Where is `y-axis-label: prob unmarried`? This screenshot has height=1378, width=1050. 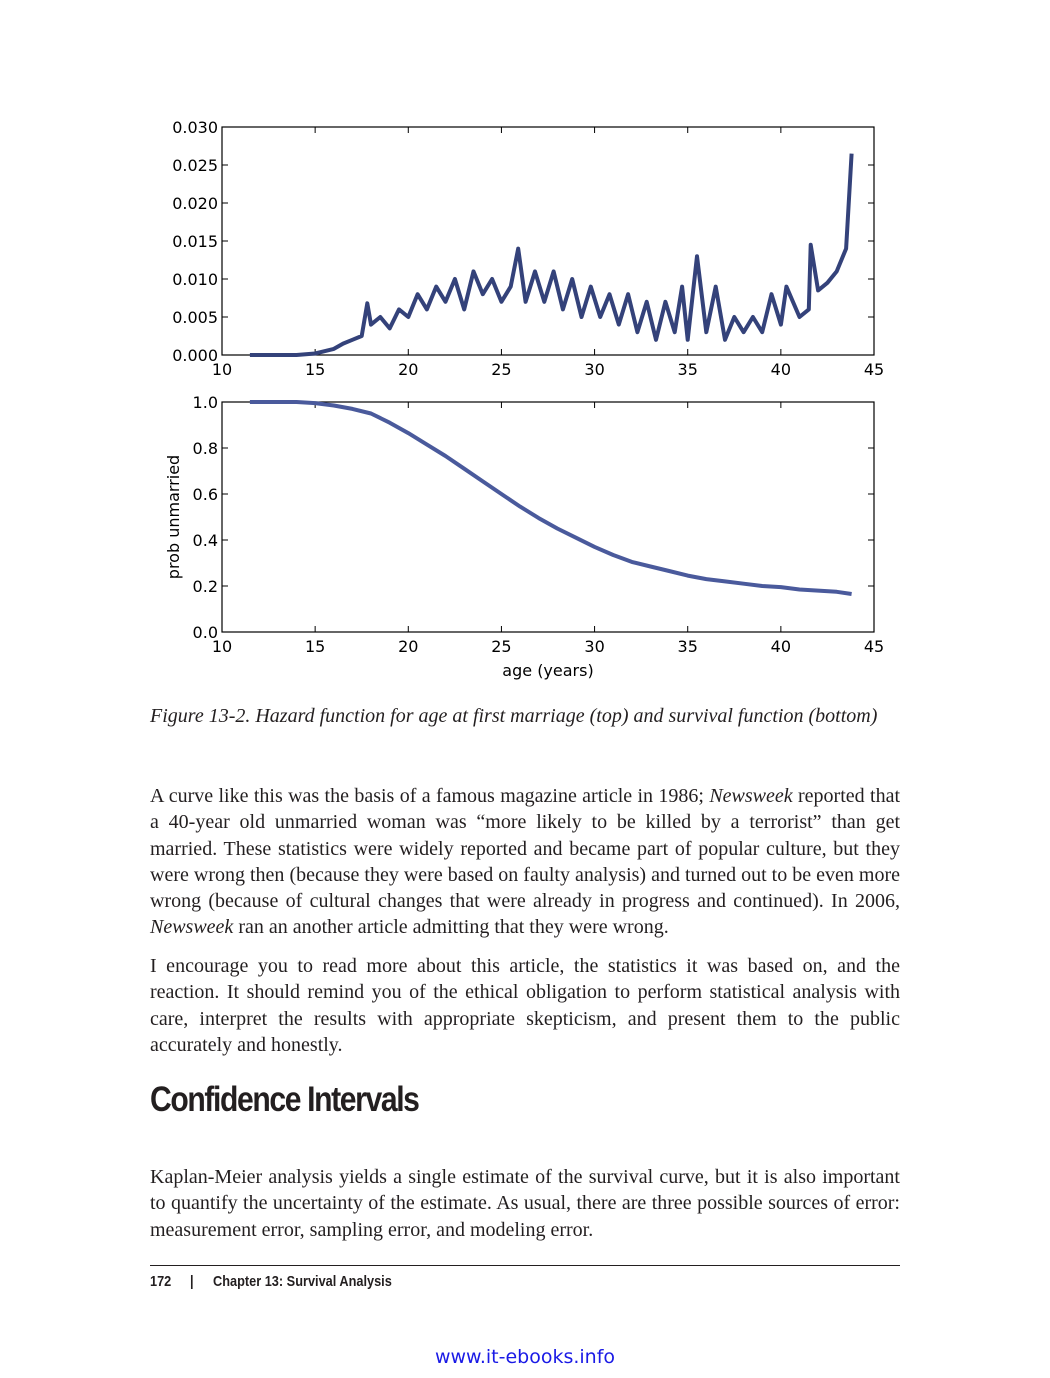
y-axis-label: prob unmarried is located at coordinates (173, 517).